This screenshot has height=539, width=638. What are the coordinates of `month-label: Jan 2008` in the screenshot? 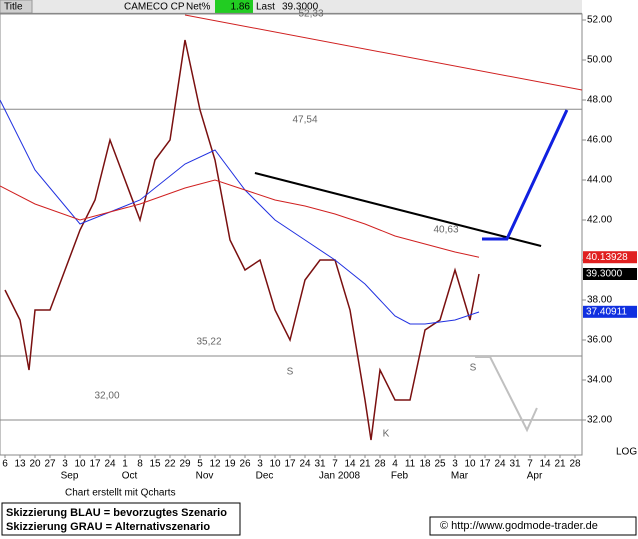 It's located at (340, 476).